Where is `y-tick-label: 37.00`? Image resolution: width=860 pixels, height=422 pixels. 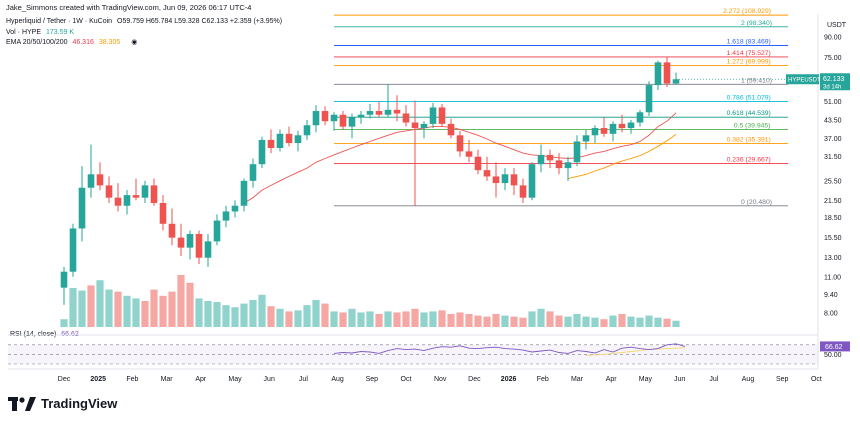
y-tick-label: 37.00 is located at coordinates (833, 139).